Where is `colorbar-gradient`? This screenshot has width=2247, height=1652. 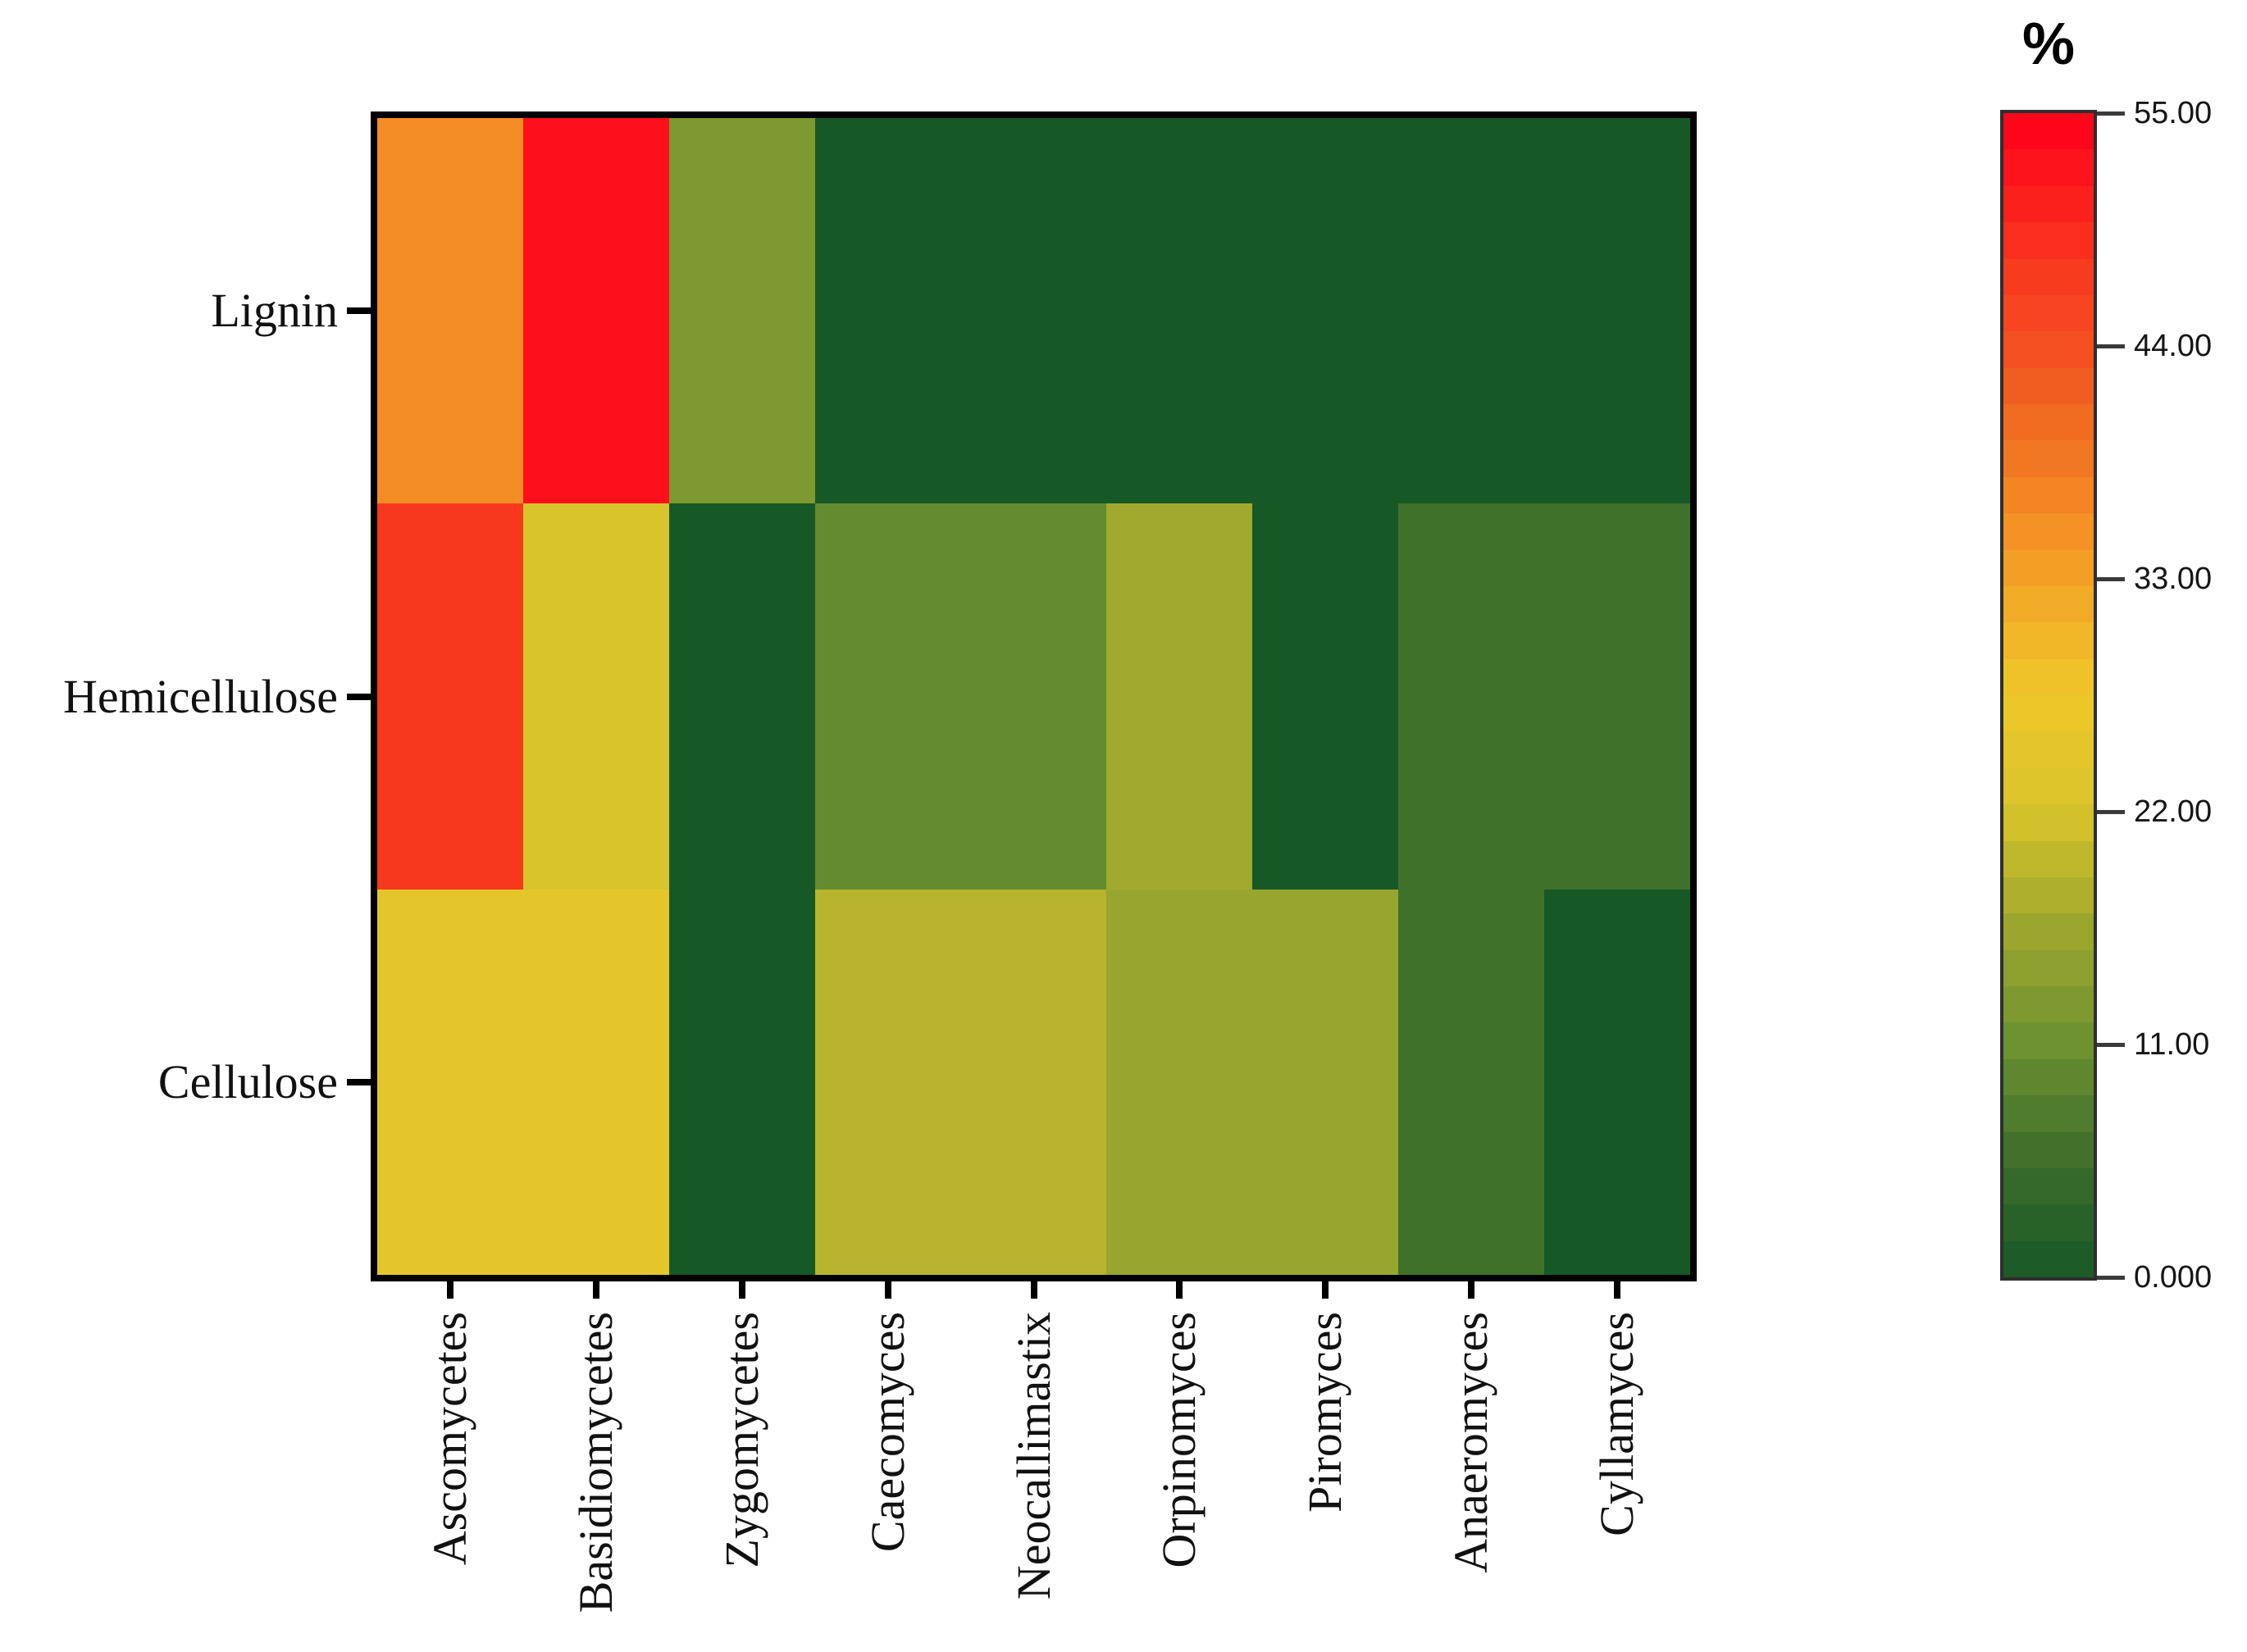 colorbar-gradient is located at coordinates (2048, 695).